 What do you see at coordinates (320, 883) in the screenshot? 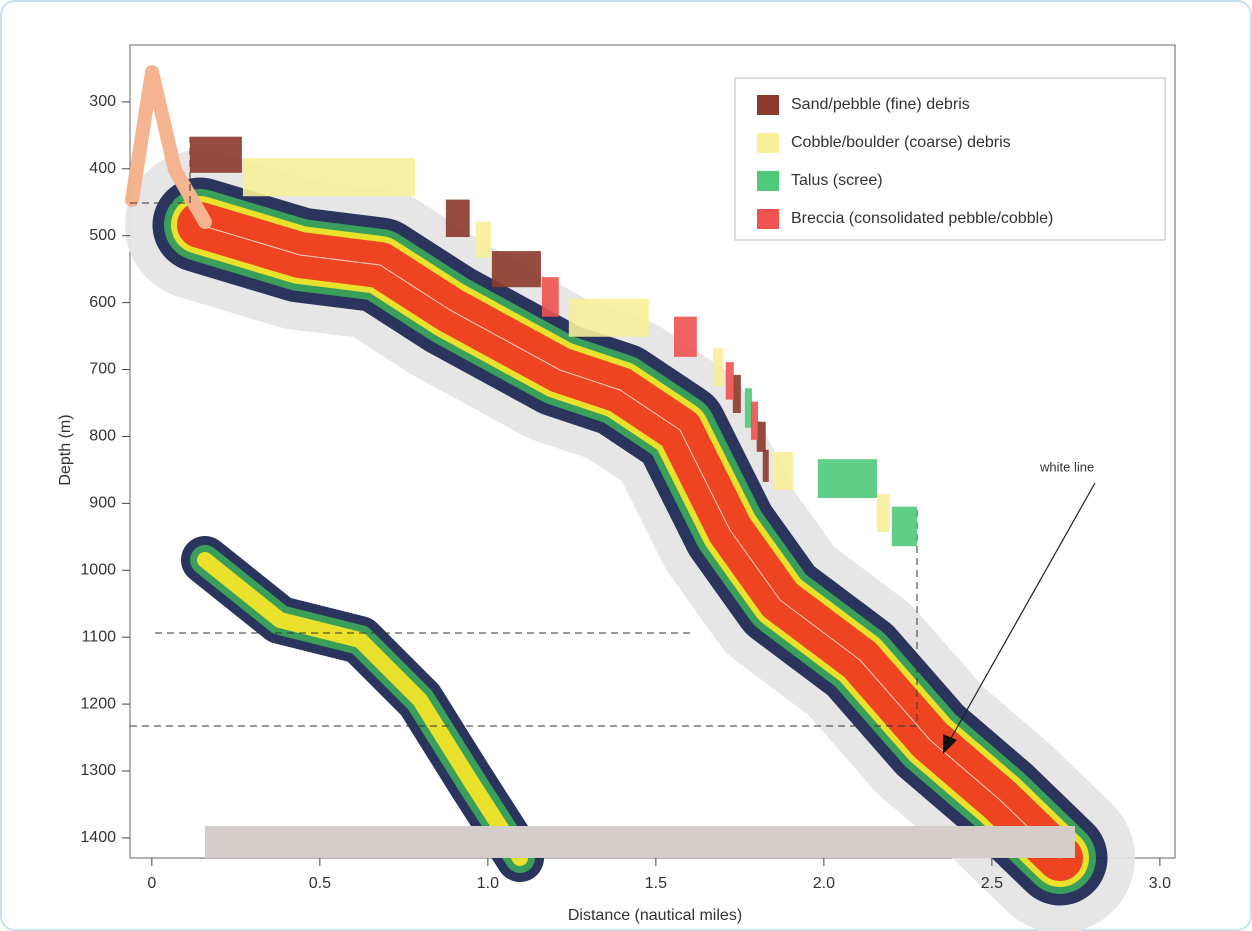
I see `x-tick-label: 0.5` at bounding box center [320, 883].